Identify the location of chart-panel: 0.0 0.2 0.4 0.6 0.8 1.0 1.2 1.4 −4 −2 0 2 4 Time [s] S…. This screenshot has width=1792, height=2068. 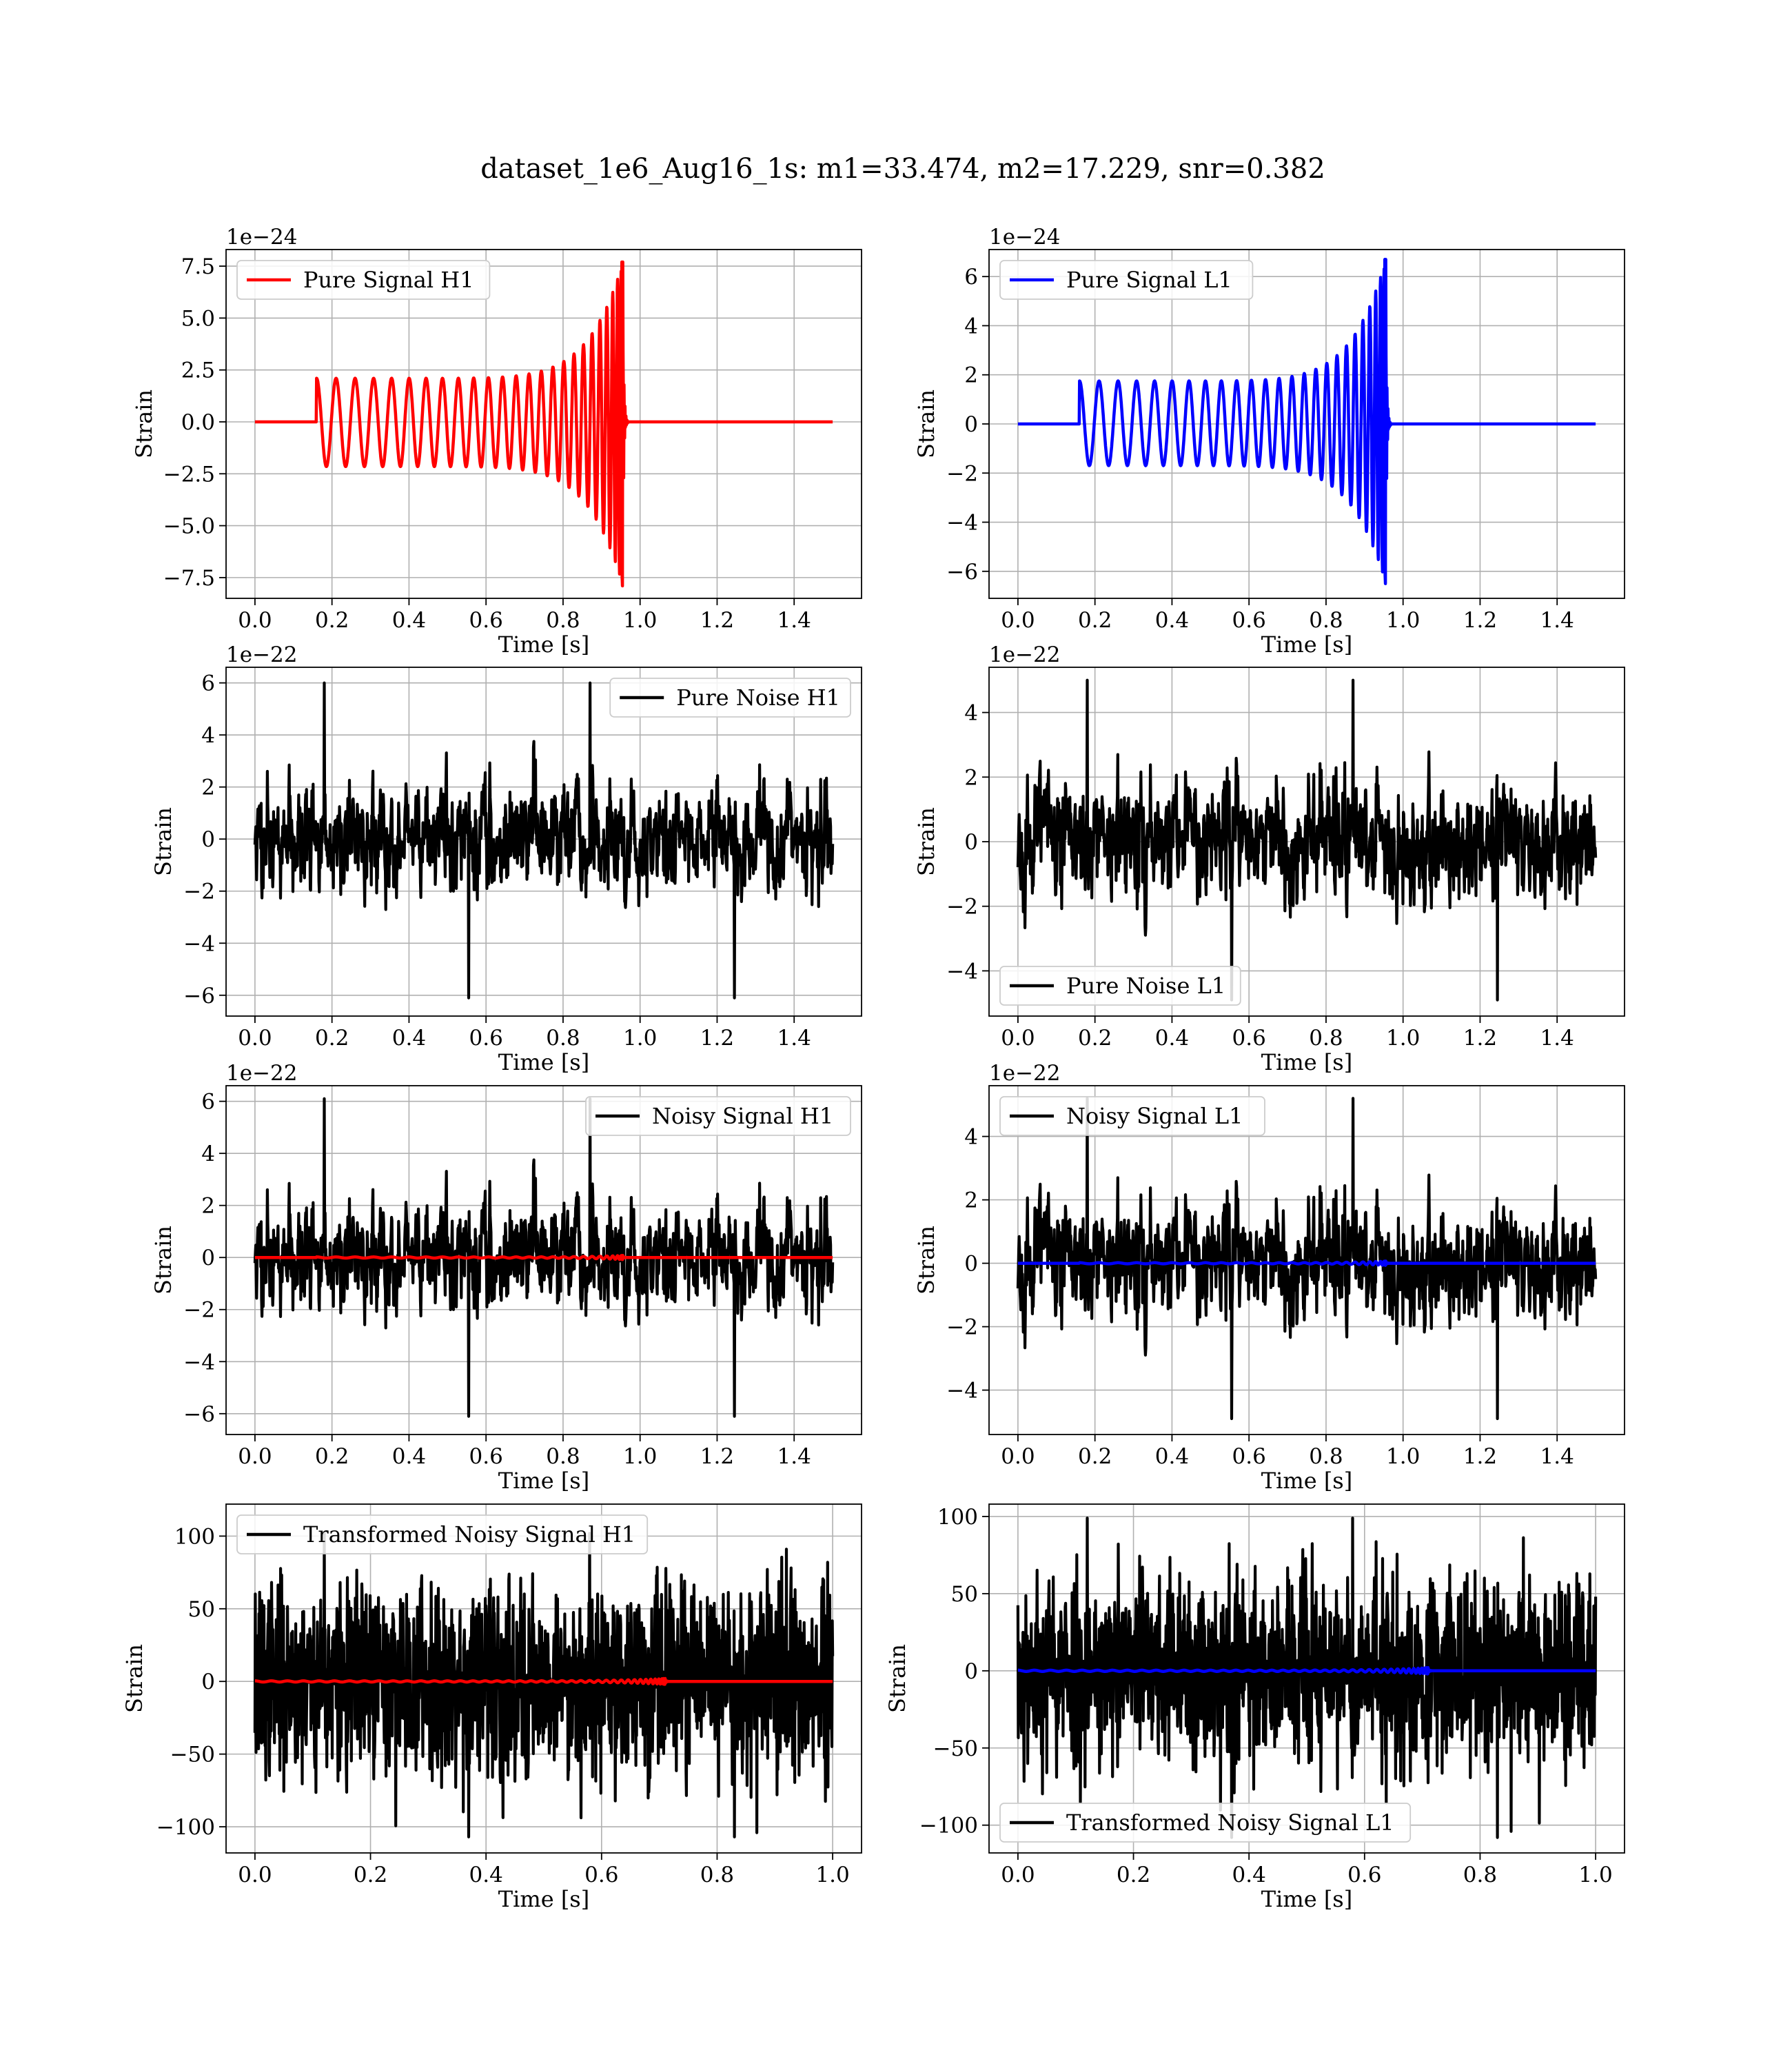
(1269, 858).